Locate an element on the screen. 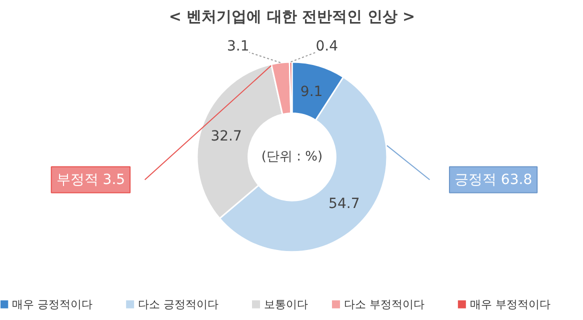 Image resolution: width=583 pixels, height=320 pixels. legend-label: 다소 긍정적이다 is located at coordinates (178, 304).